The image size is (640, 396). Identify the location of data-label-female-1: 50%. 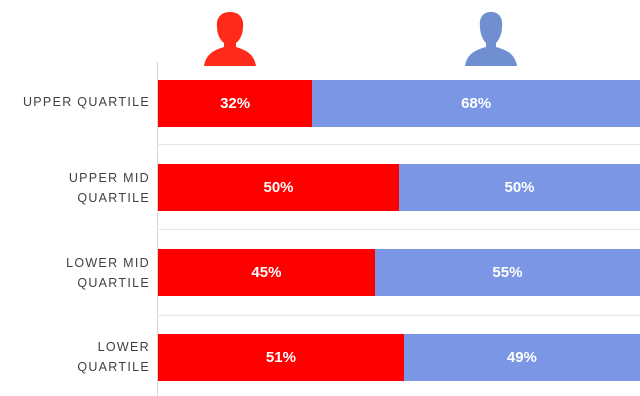
(278, 187).